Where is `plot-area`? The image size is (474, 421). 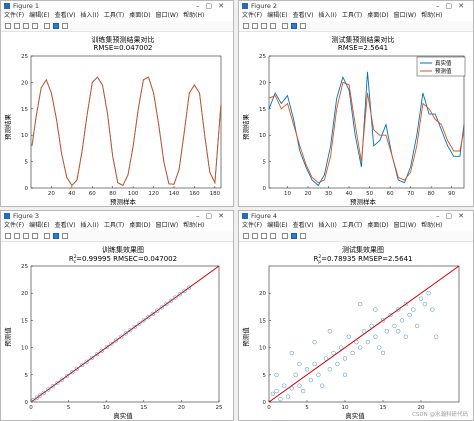
plot-area is located at coordinates (126, 122).